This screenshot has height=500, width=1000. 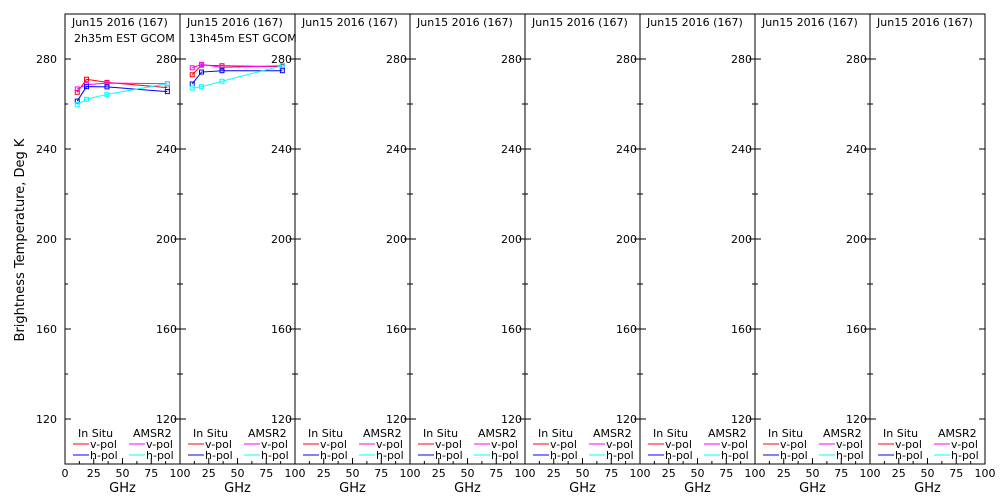 I want to click on x-tick-label: 0, so click(x=65, y=473).